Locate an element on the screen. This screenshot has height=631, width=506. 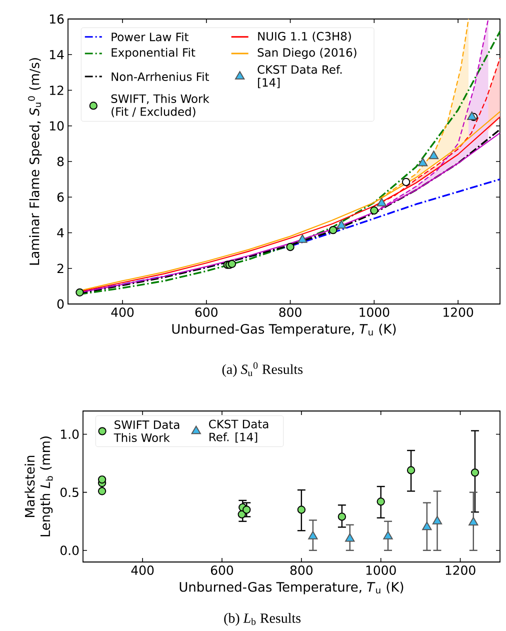
legend-label: SWIFT Data This Work is located at coordinates (147, 431).